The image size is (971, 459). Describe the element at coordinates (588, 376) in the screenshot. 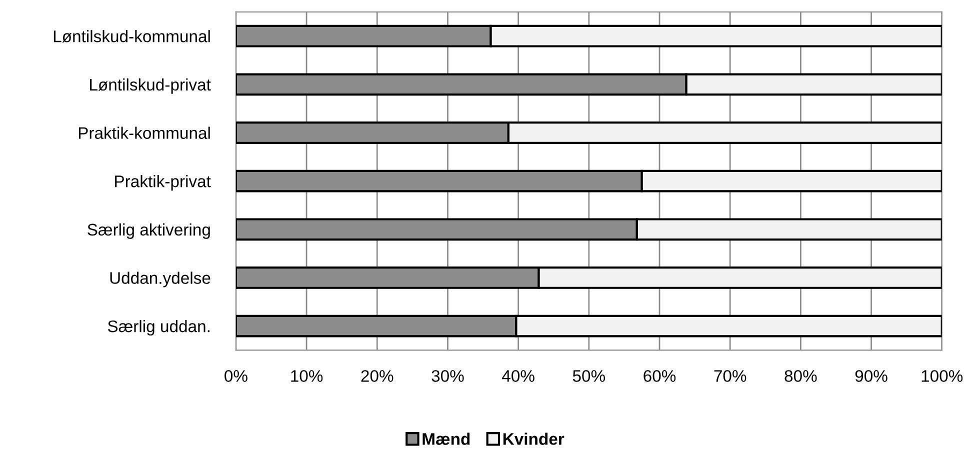

I see `x-tick-label: 50%` at that location.